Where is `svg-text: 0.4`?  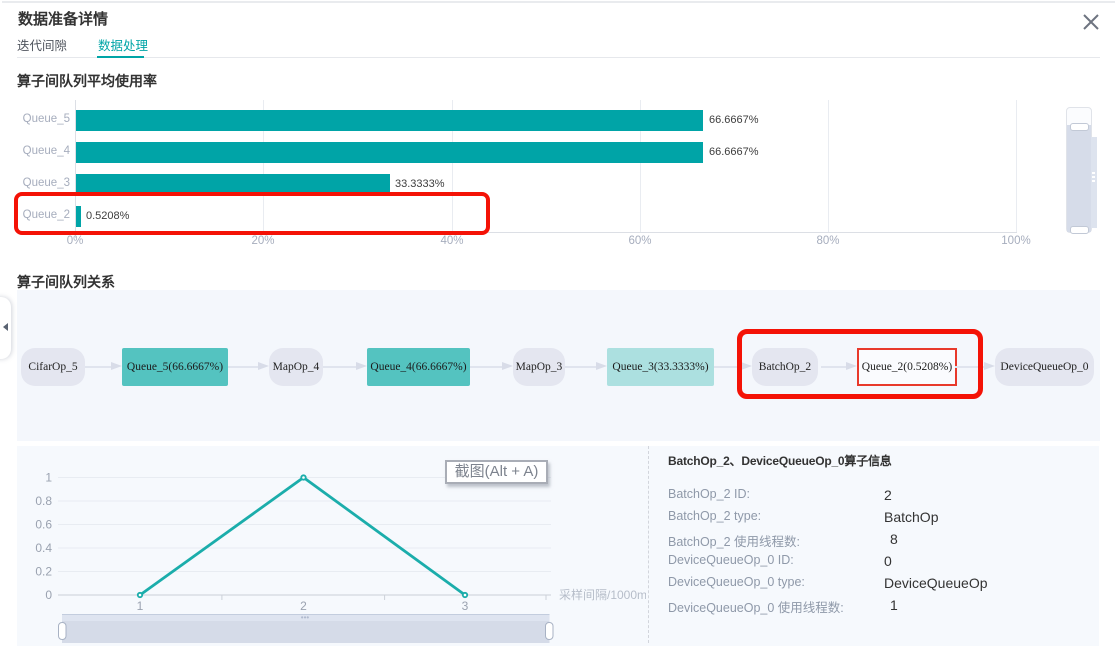 svg-text: 0.4 is located at coordinates (43, 548).